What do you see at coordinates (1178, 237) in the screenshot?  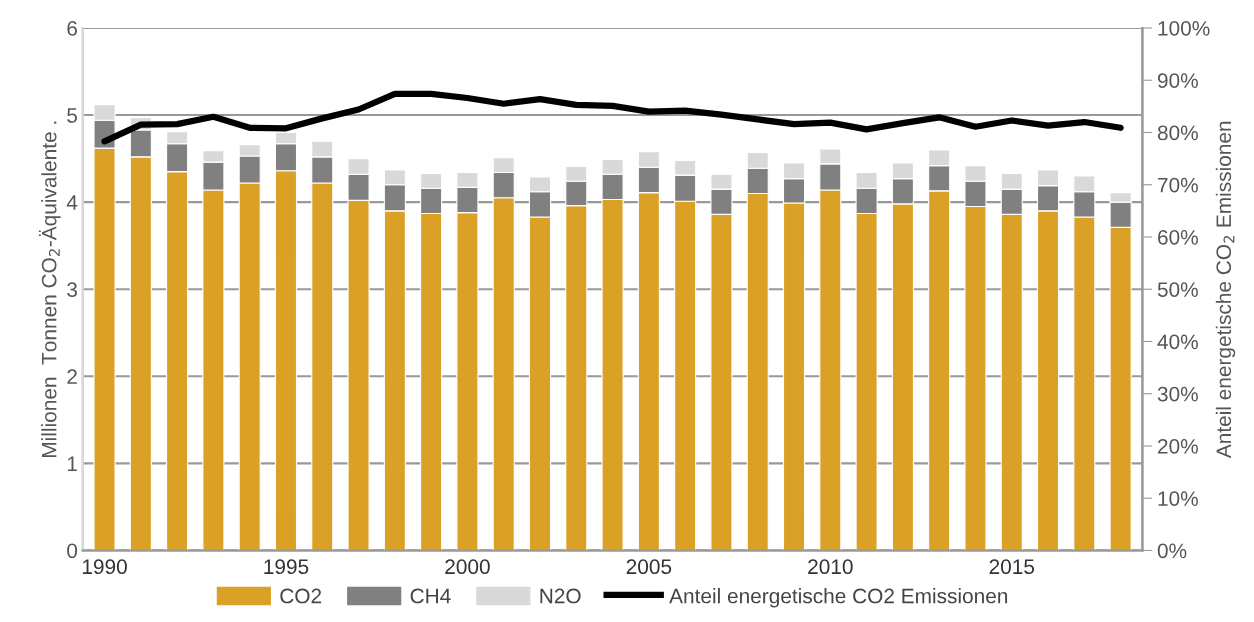 I see `y2-tick-label: 60%` at bounding box center [1178, 237].